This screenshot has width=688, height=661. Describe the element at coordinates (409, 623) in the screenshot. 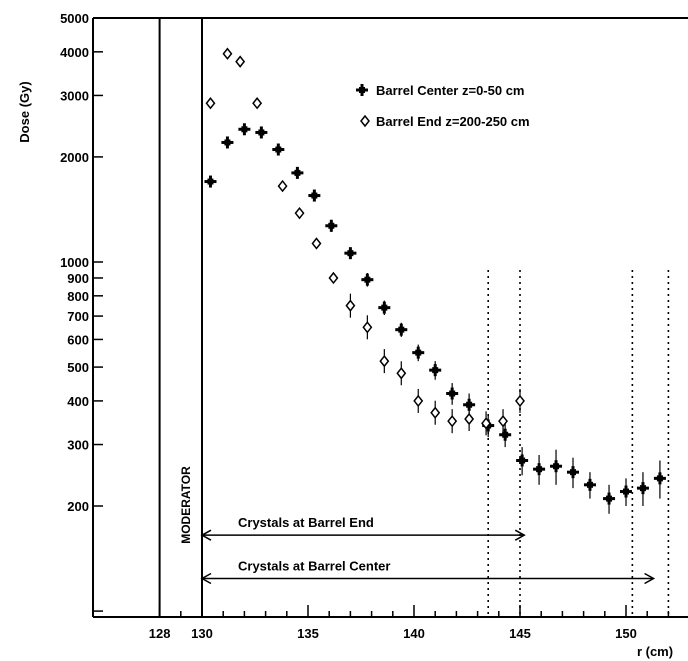

I see `x-axis-ticks: 128 130 135 140 145 150` at that location.